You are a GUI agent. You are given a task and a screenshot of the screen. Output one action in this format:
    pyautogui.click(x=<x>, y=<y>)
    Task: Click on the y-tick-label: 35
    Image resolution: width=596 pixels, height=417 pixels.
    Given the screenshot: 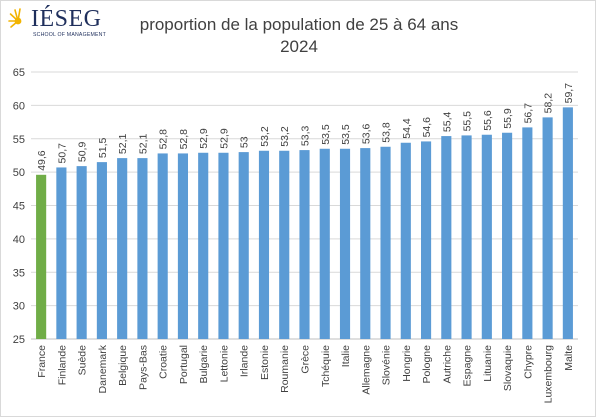 What is the action you would take?
    pyautogui.click(x=19, y=273)
    